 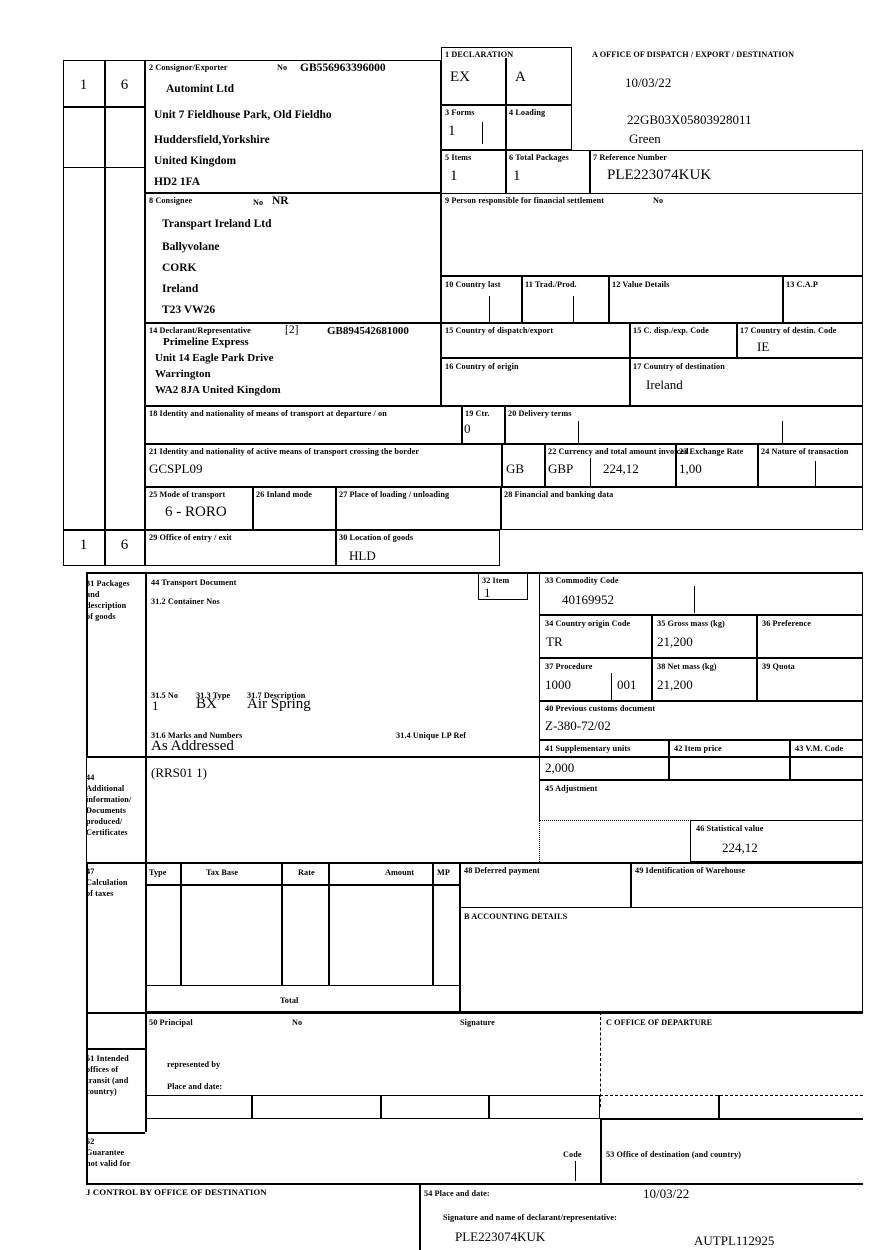 What do you see at coordinates (790, 760) in the screenshot?
I see `box-42-43-divider` at bounding box center [790, 760].